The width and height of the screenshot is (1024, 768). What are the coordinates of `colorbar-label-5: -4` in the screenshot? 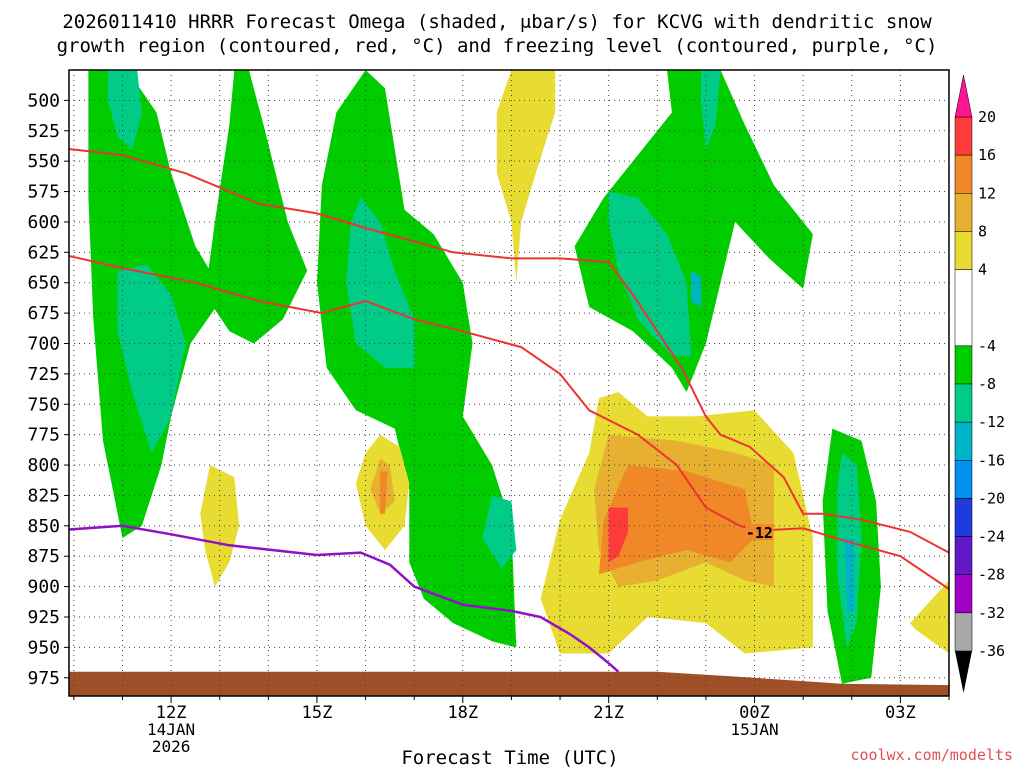 It's located at (987, 346).